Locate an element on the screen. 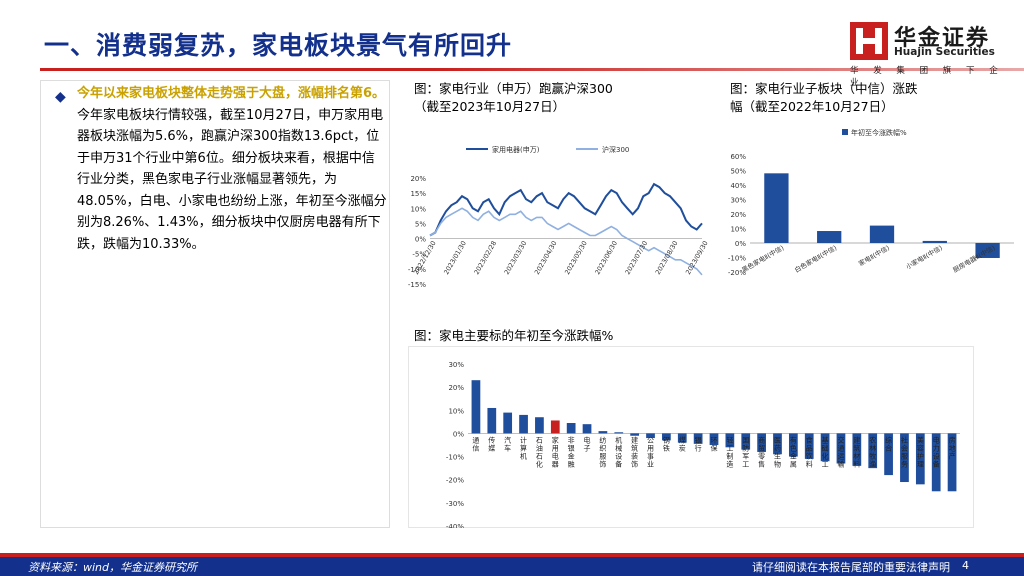 The width and height of the screenshot is (1024, 576). summary-highlight: 今年以来家电板块整体走势强于大盘，涨幅排名第6。 is located at coordinates (231, 93).